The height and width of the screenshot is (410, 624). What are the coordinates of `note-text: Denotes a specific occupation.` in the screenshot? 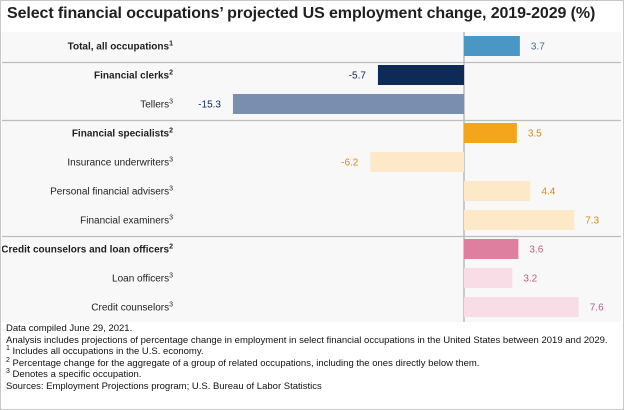 It's located at (75, 375).